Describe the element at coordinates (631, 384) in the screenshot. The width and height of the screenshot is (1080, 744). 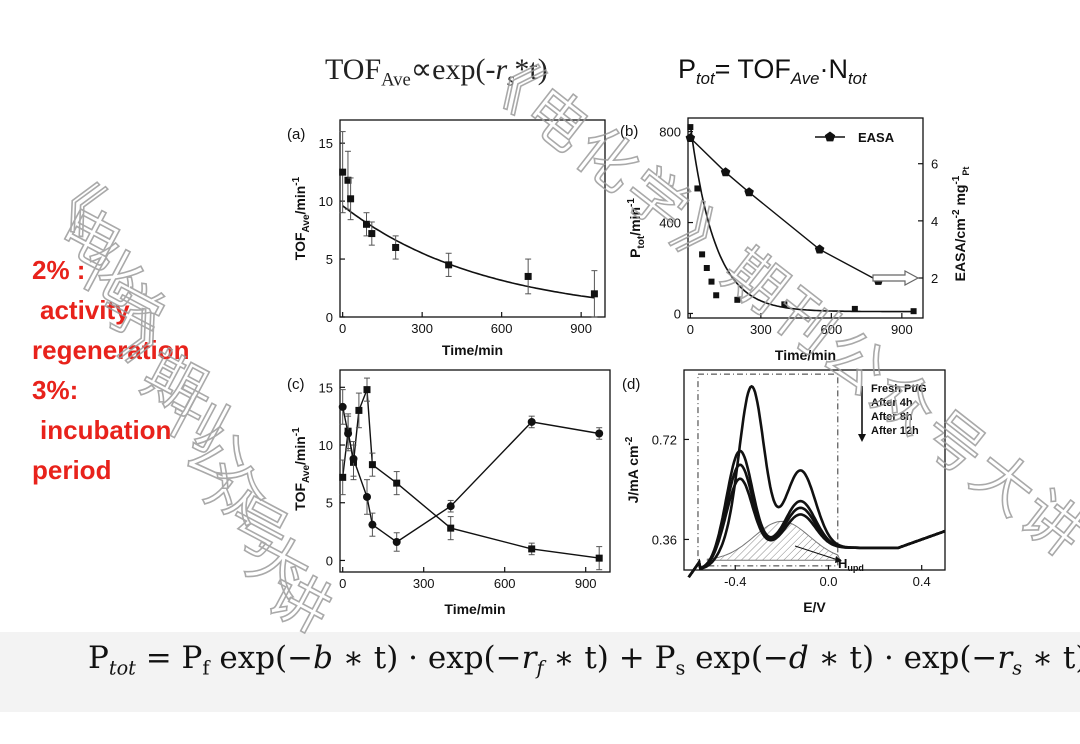
I see `panel-label: (d)` at that location.